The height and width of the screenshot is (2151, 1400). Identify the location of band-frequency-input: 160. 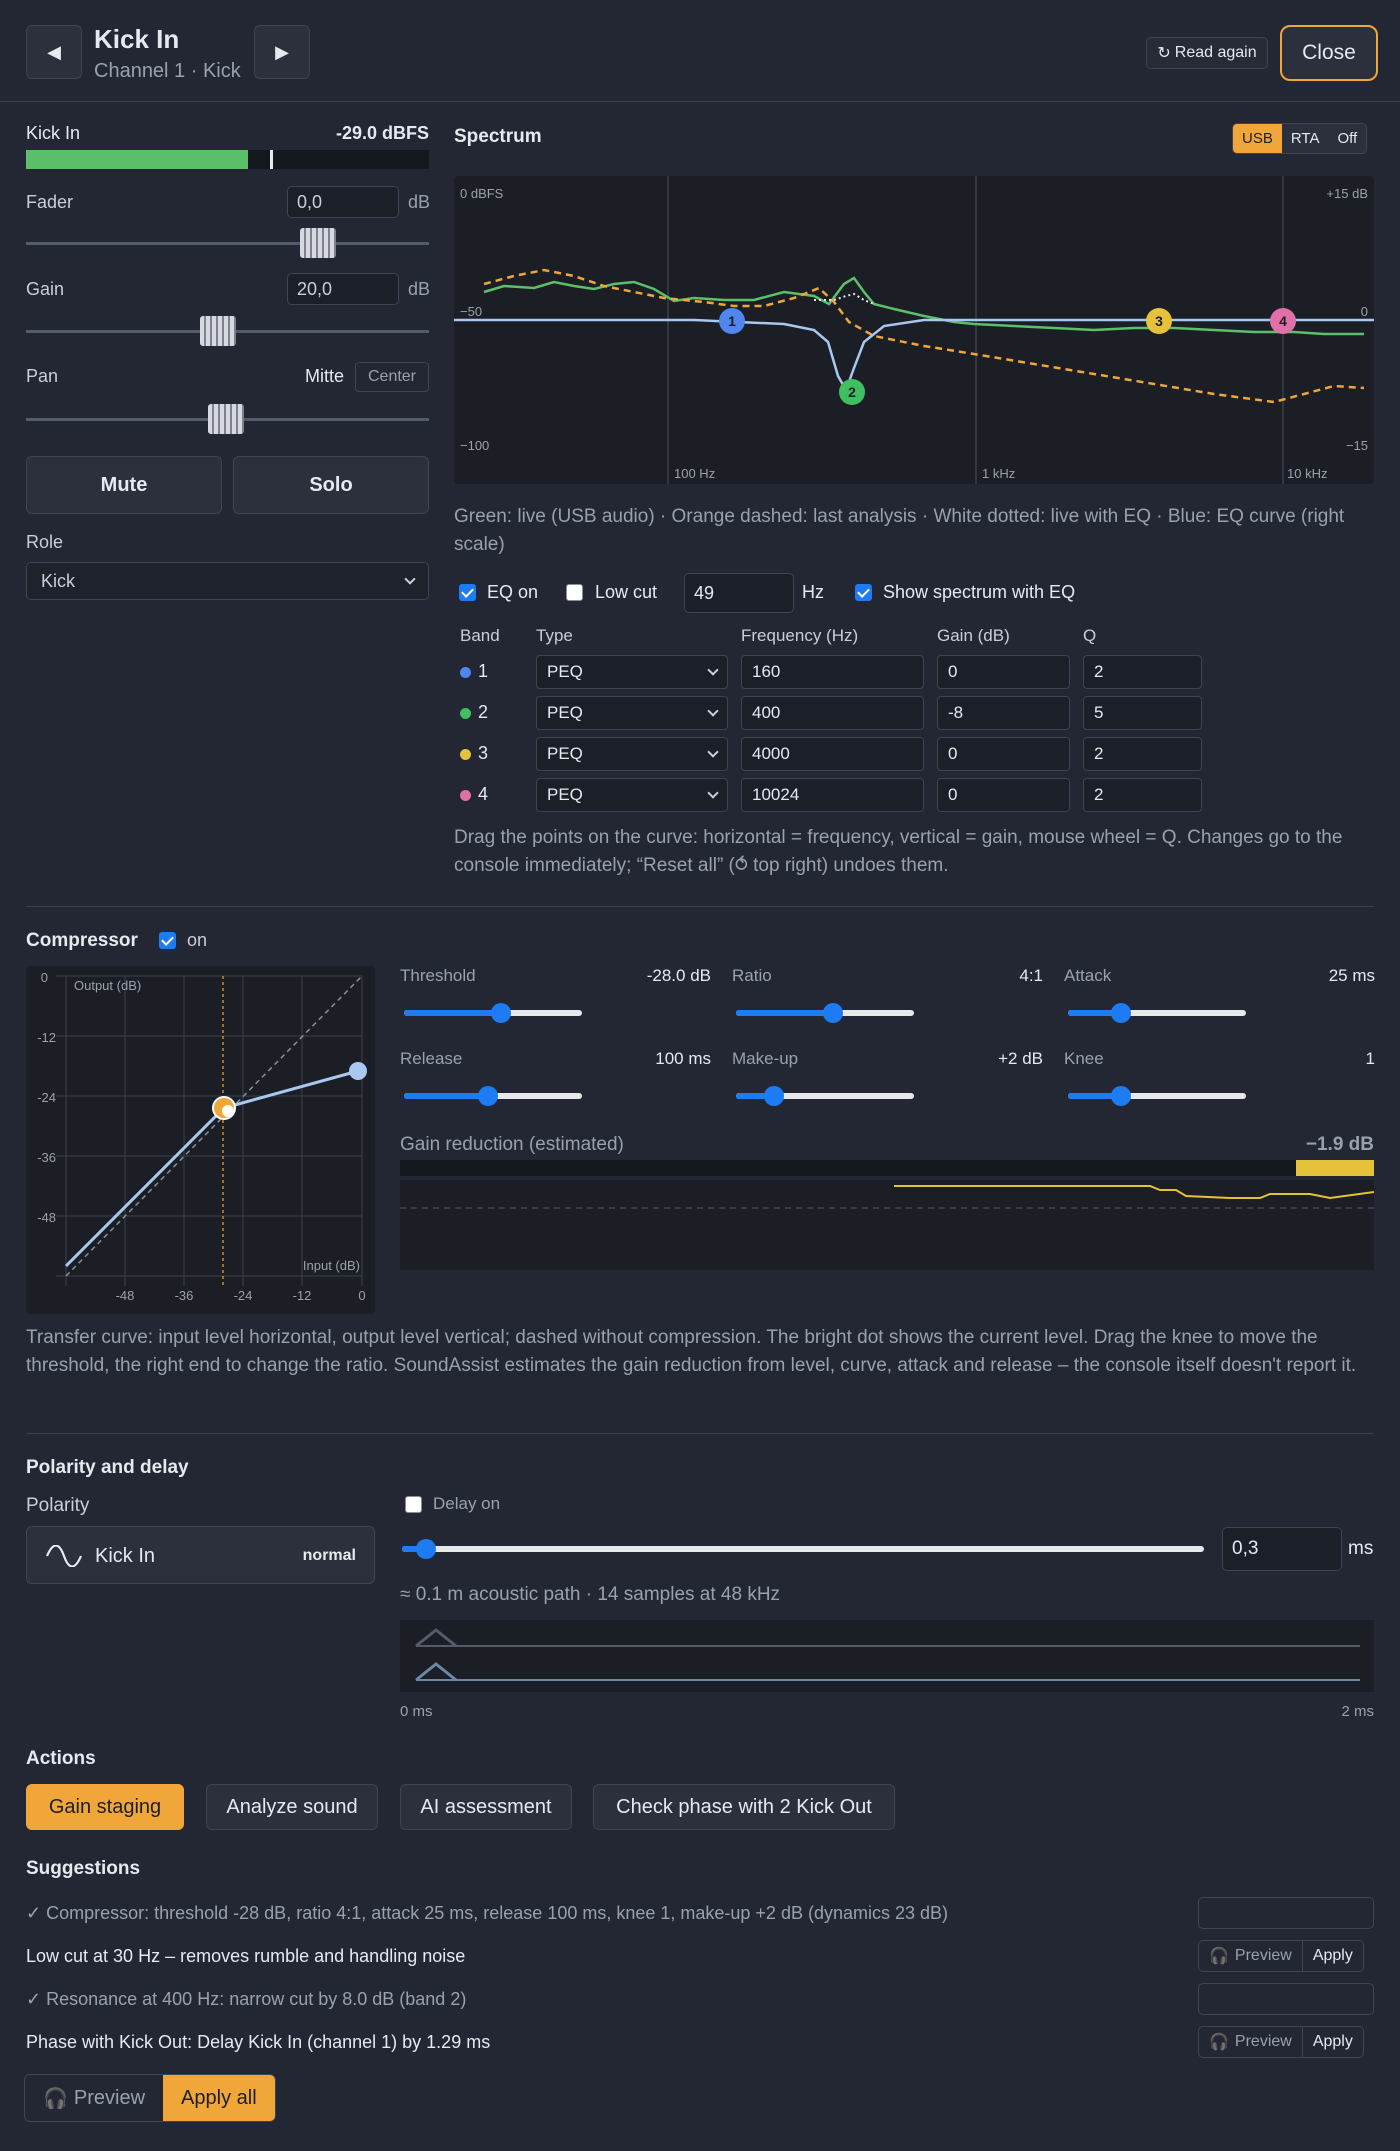
(832, 672).